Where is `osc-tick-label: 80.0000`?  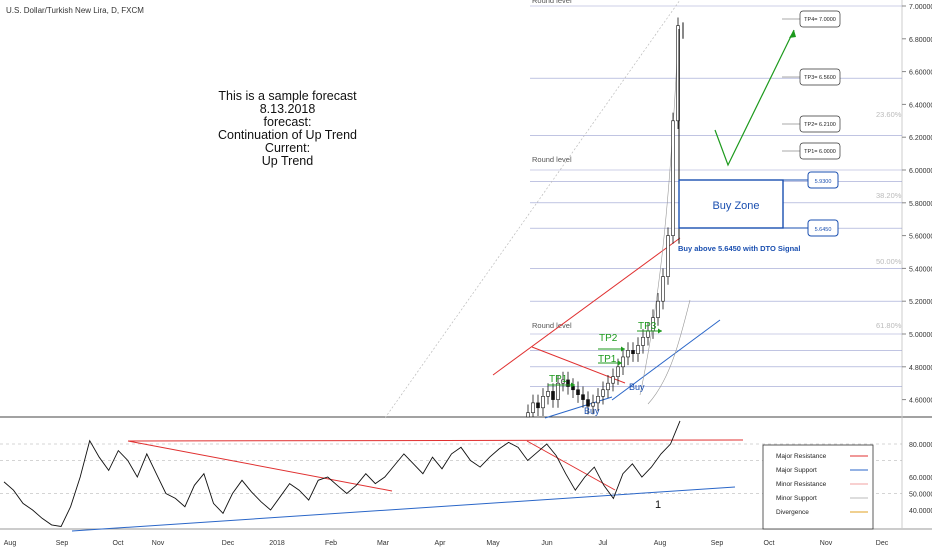
osc-tick-label: 80.0000 is located at coordinates (920, 445).